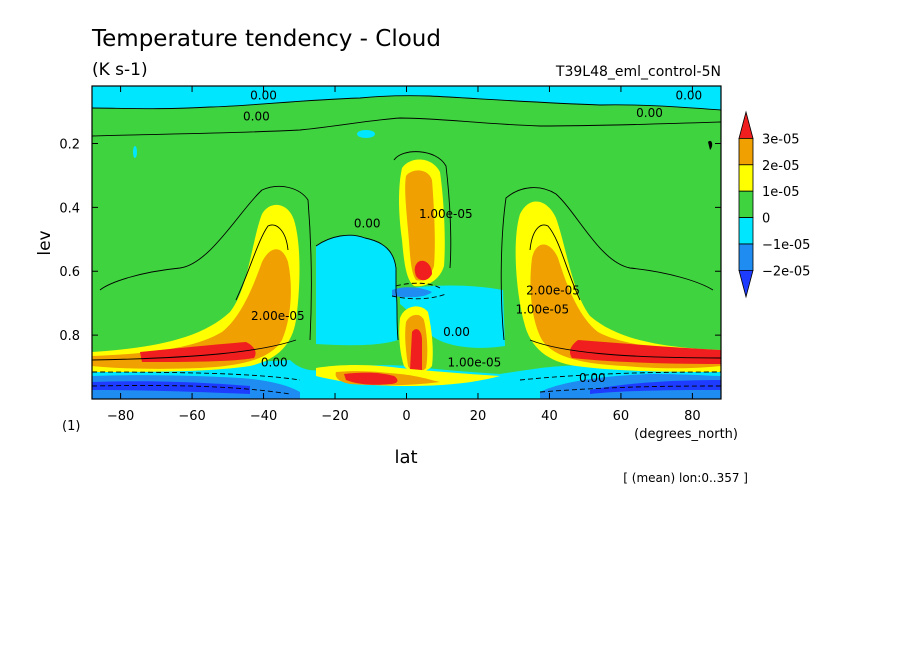  I want to click on x-axis-title: lat, so click(405, 457).